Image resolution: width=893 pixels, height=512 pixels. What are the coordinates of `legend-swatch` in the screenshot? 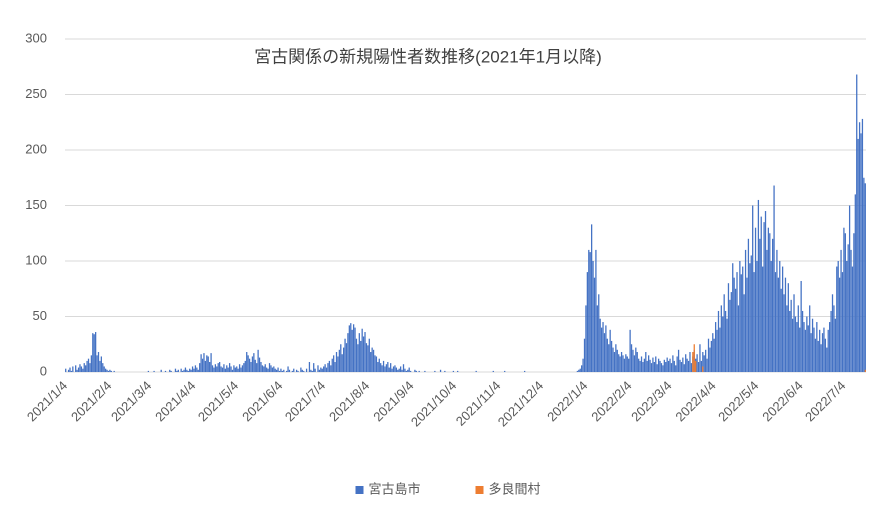 It's located at (479, 490).